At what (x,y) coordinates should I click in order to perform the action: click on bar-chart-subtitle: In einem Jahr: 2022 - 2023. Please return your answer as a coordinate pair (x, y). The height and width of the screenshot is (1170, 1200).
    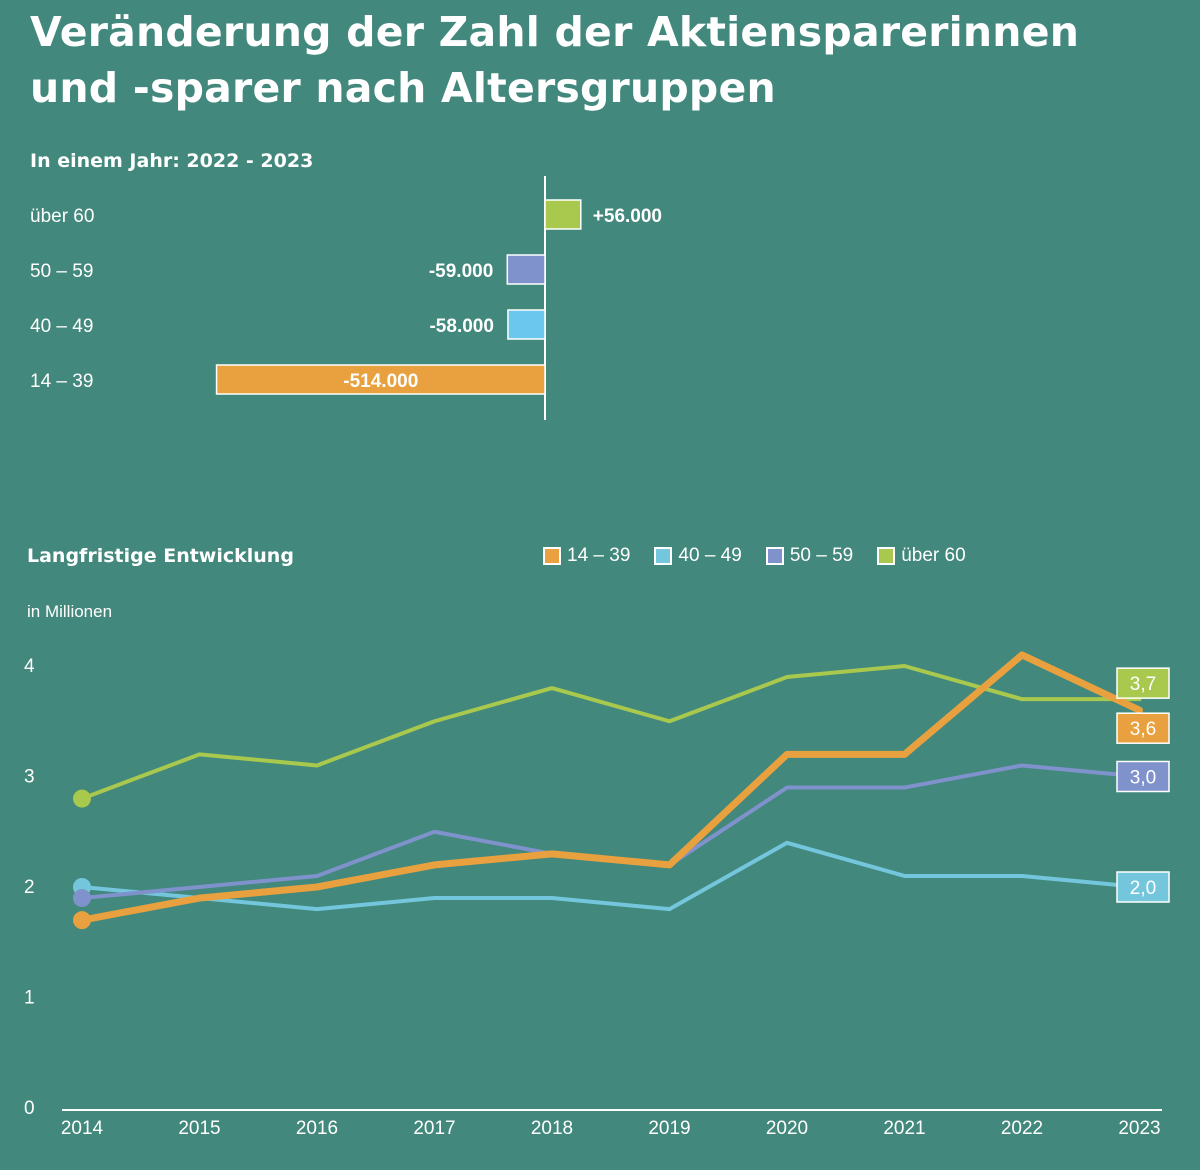
    Looking at the image, I should click on (172, 161).